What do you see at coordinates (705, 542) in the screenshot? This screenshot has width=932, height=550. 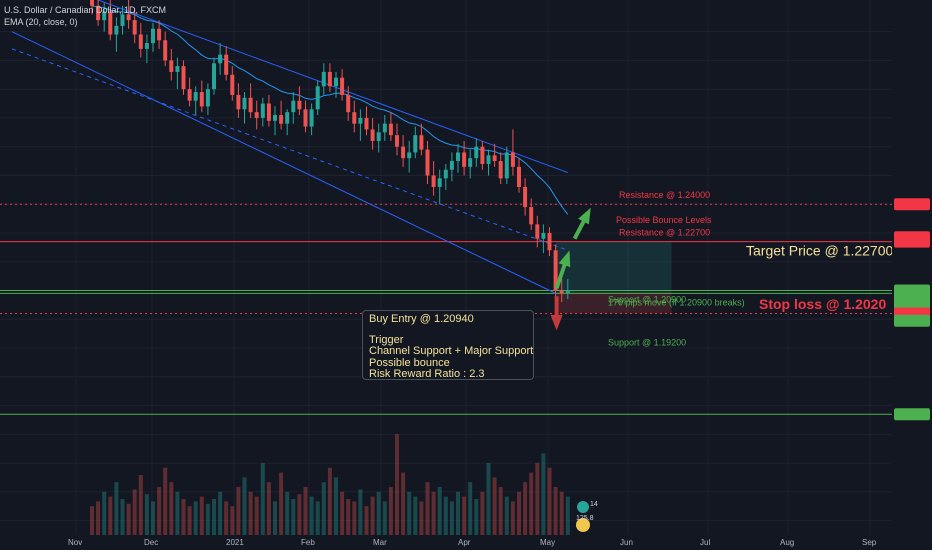 I see `time-tick-label: Jul` at bounding box center [705, 542].